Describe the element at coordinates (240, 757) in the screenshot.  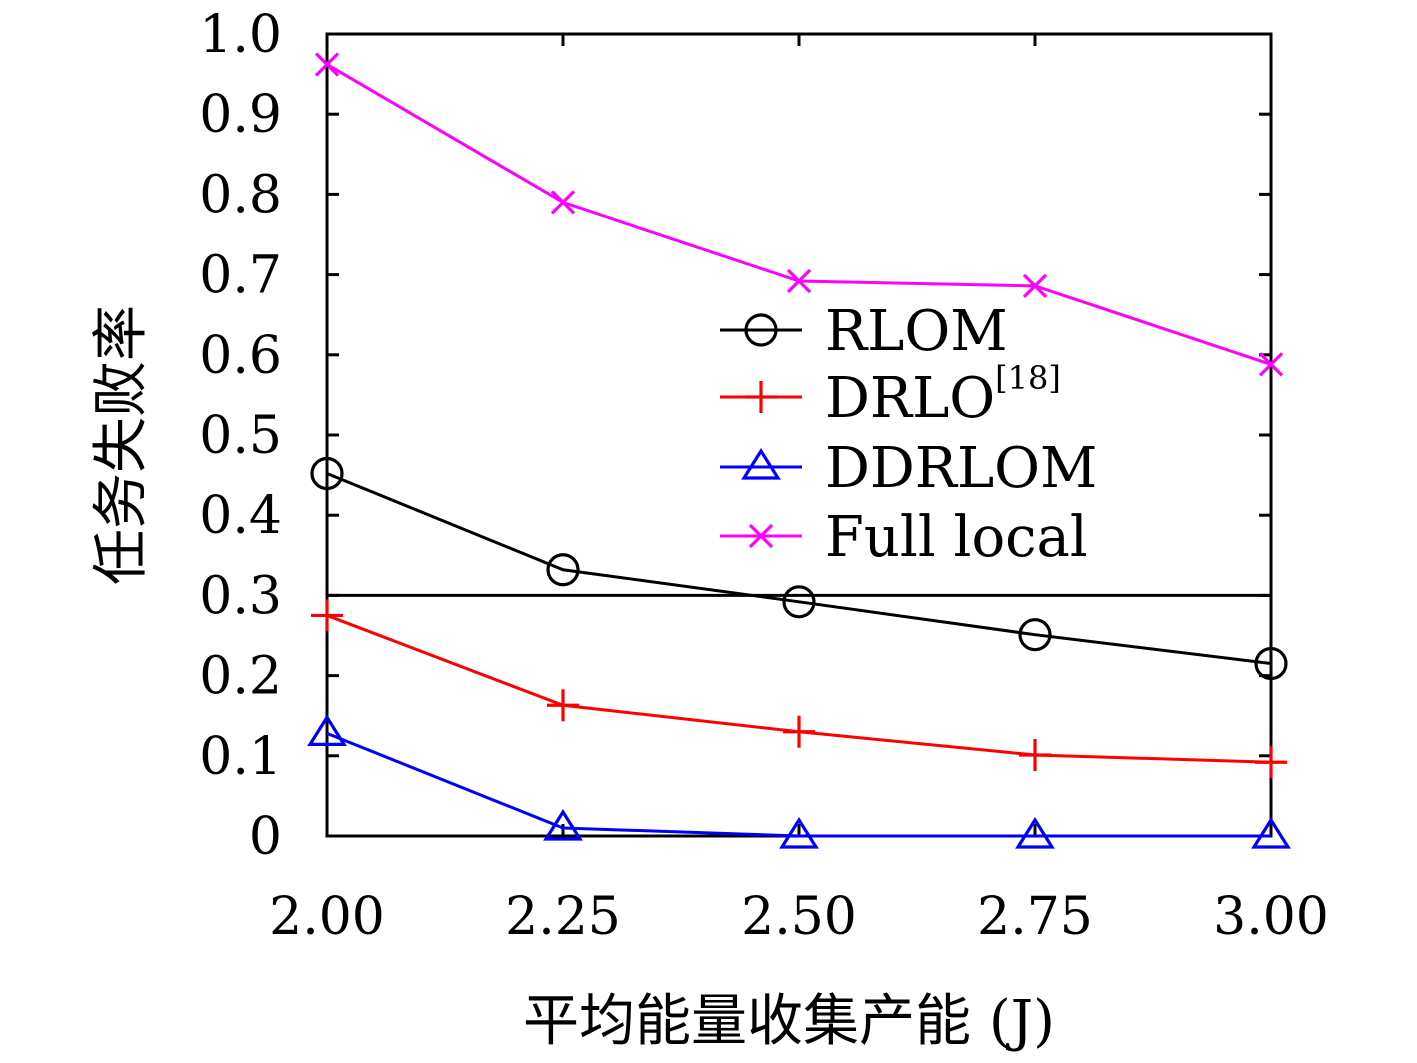
I see `y-tick-label: 0.1` at that location.